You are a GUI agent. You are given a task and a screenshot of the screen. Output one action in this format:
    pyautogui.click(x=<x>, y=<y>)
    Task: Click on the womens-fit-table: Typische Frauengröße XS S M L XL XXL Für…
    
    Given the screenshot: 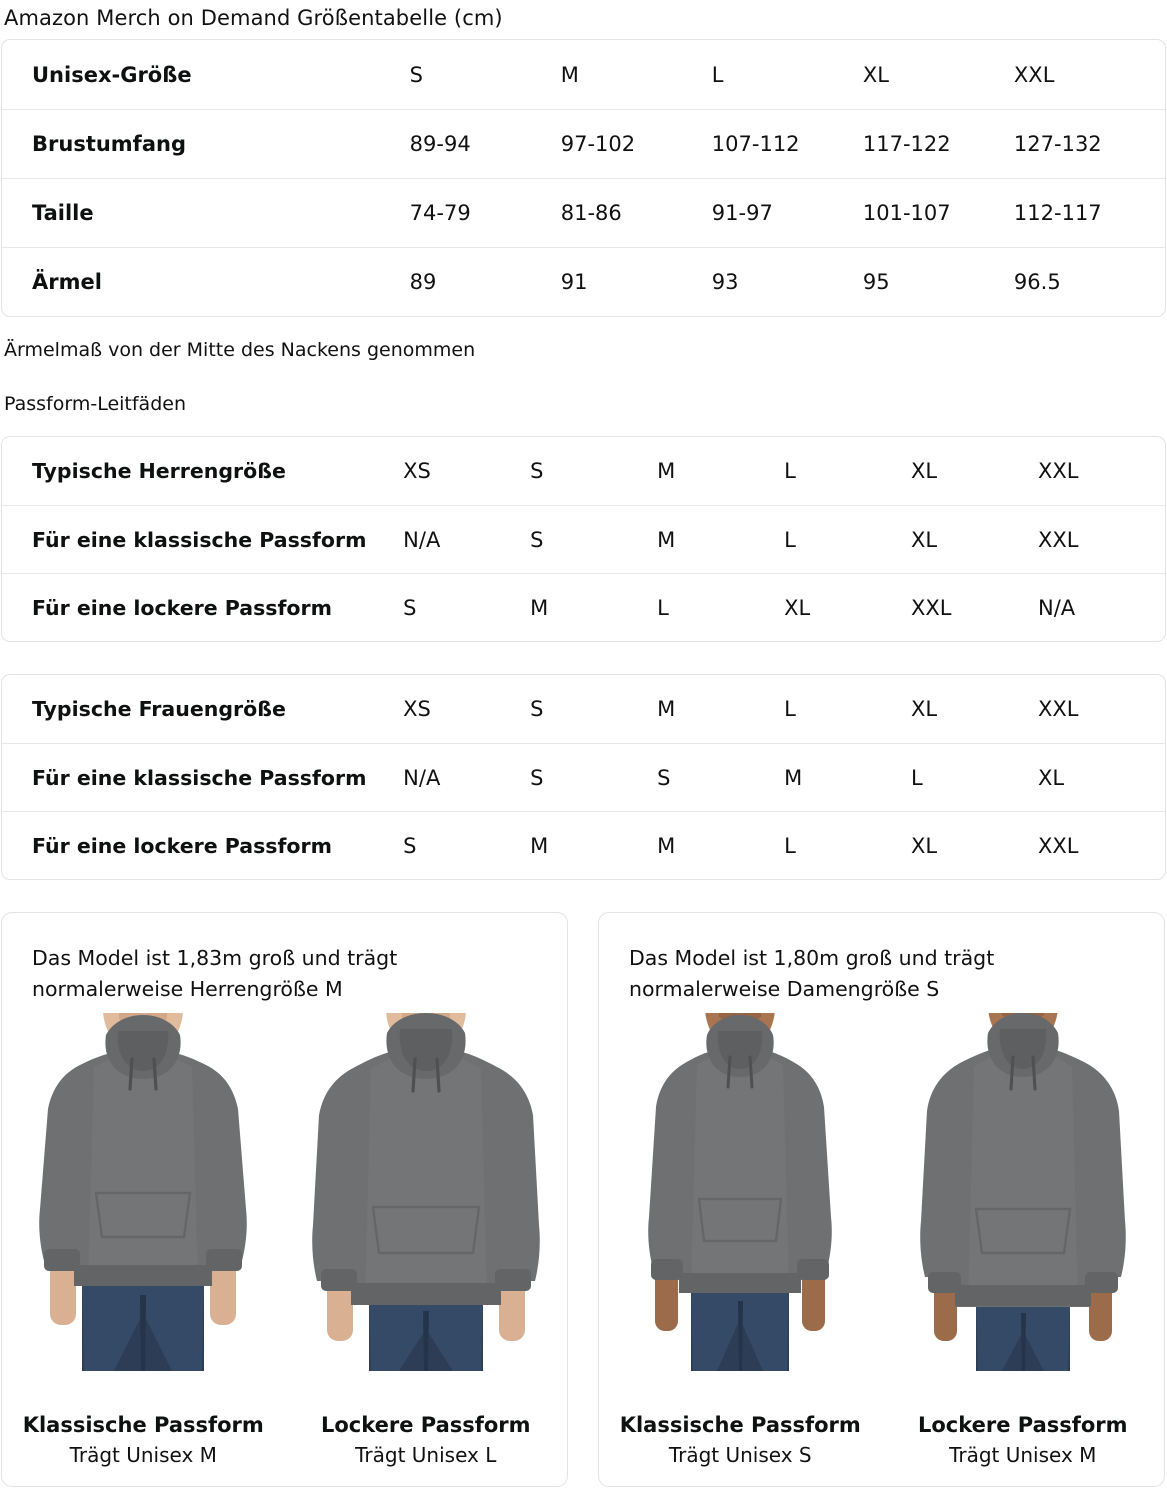 What is the action you would take?
    pyautogui.click(x=583, y=777)
    